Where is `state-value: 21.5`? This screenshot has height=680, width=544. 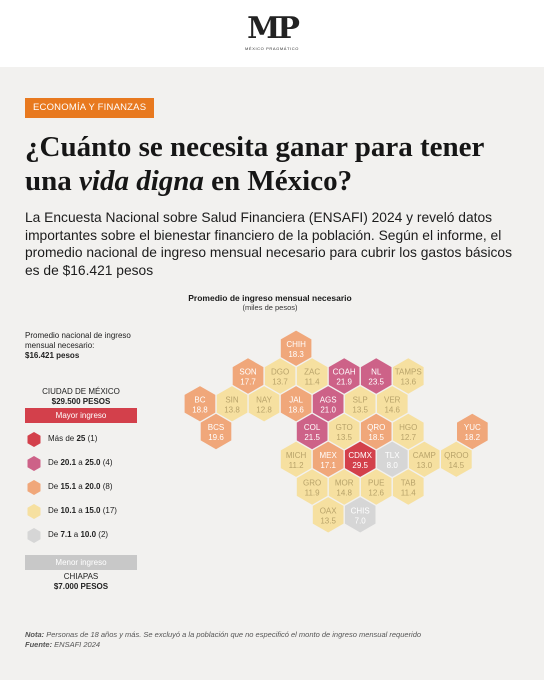
state-value: 21.5 is located at coordinates (312, 437).